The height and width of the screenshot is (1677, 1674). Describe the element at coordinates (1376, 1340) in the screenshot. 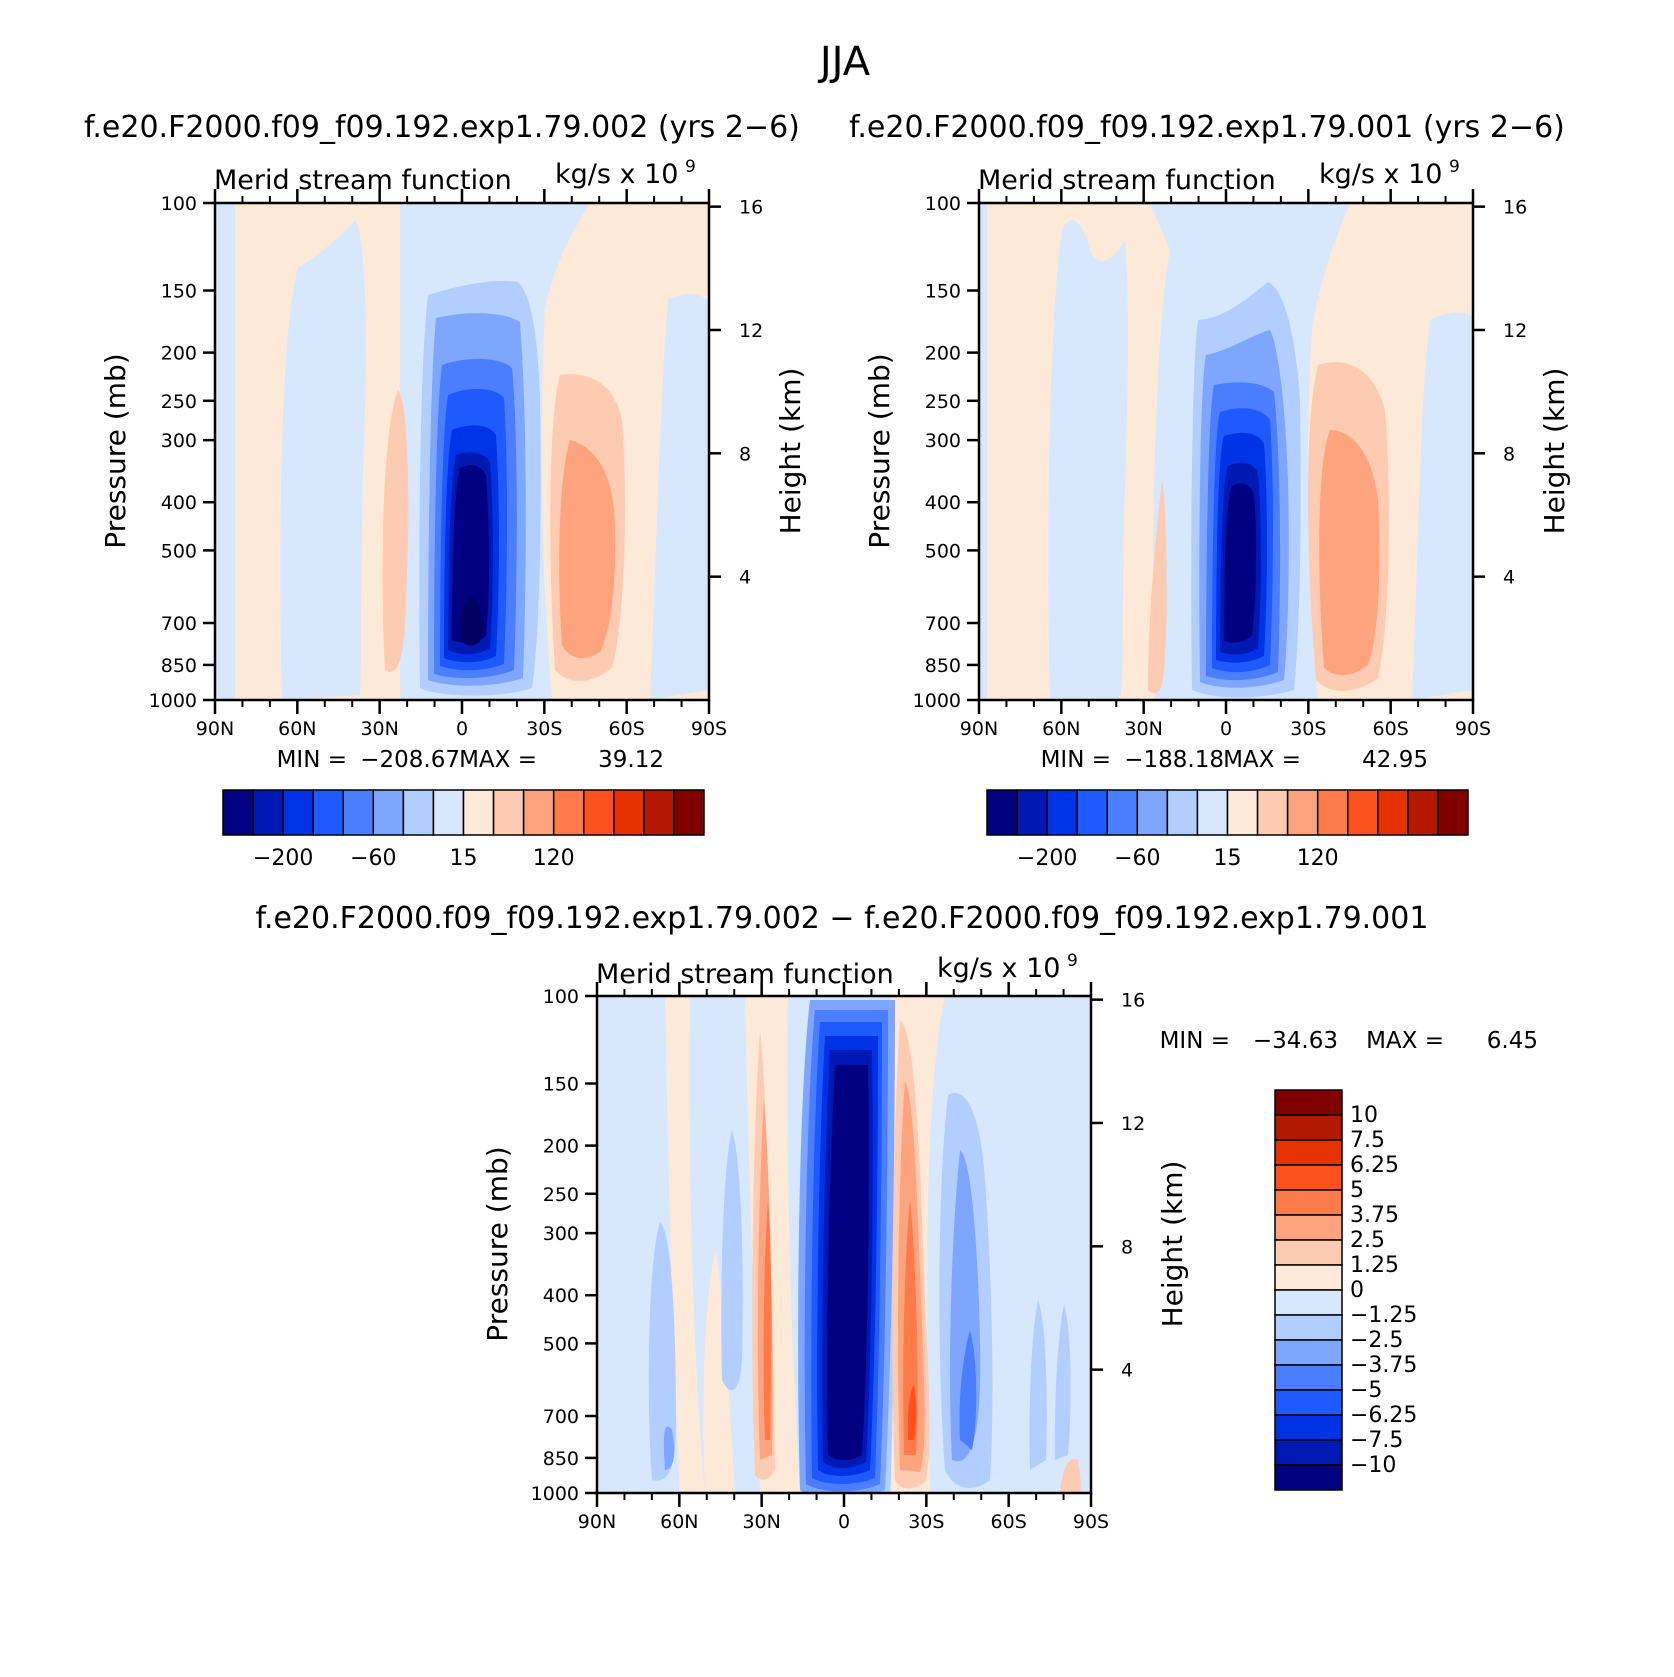

I see `colorbar-label: −2.5` at that location.